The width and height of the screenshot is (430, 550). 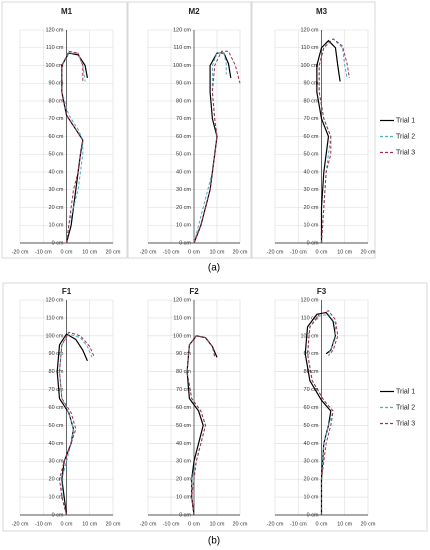 What do you see at coordinates (322, 11) in the screenshot?
I see `chart-title: M3` at bounding box center [322, 11].